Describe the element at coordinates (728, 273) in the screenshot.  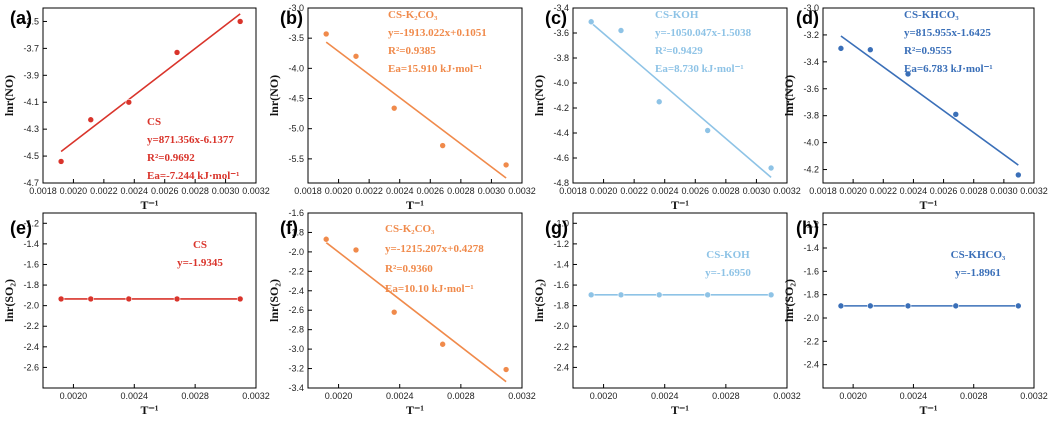
I see `annotation-text: y=-1.6950` at that location.